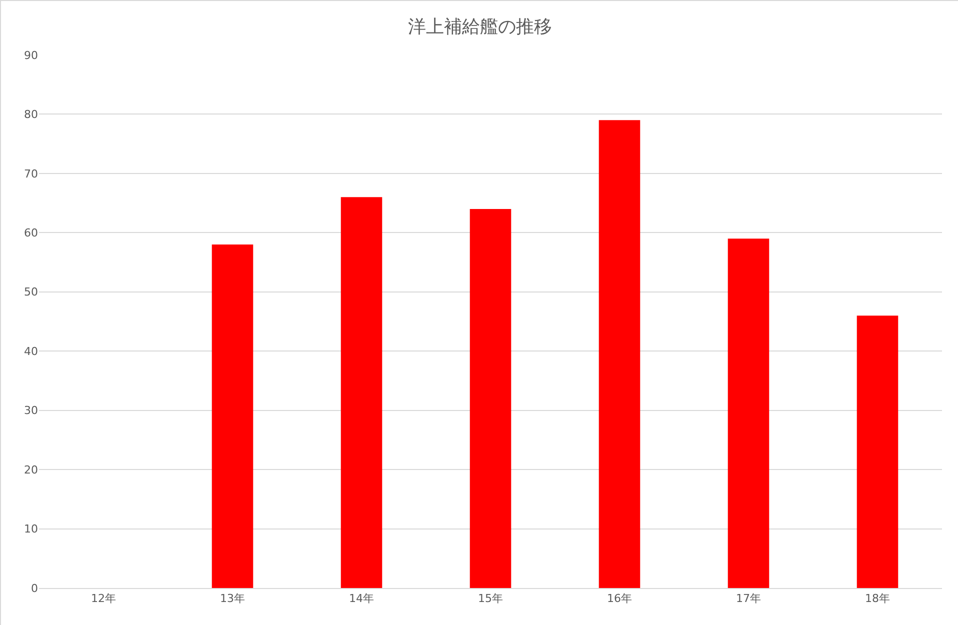 The image size is (958, 625). What do you see at coordinates (34, 588) in the screenshot?
I see `y-tick-label: 0` at bounding box center [34, 588].